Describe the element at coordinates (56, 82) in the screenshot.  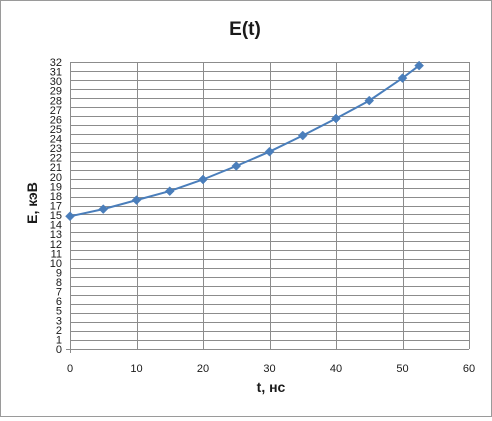
I see `y-tick-label: 30` at that location.